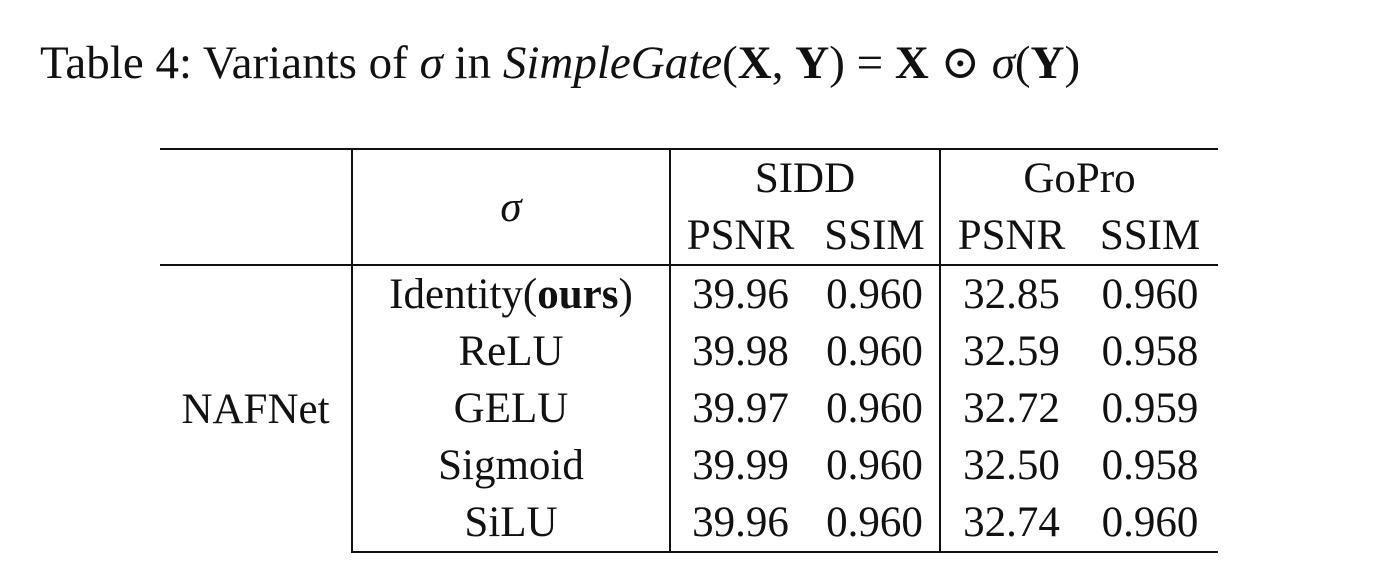  Describe the element at coordinates (911, 63) in the screenshot. I see `caption-rhs-x: X` at that location.